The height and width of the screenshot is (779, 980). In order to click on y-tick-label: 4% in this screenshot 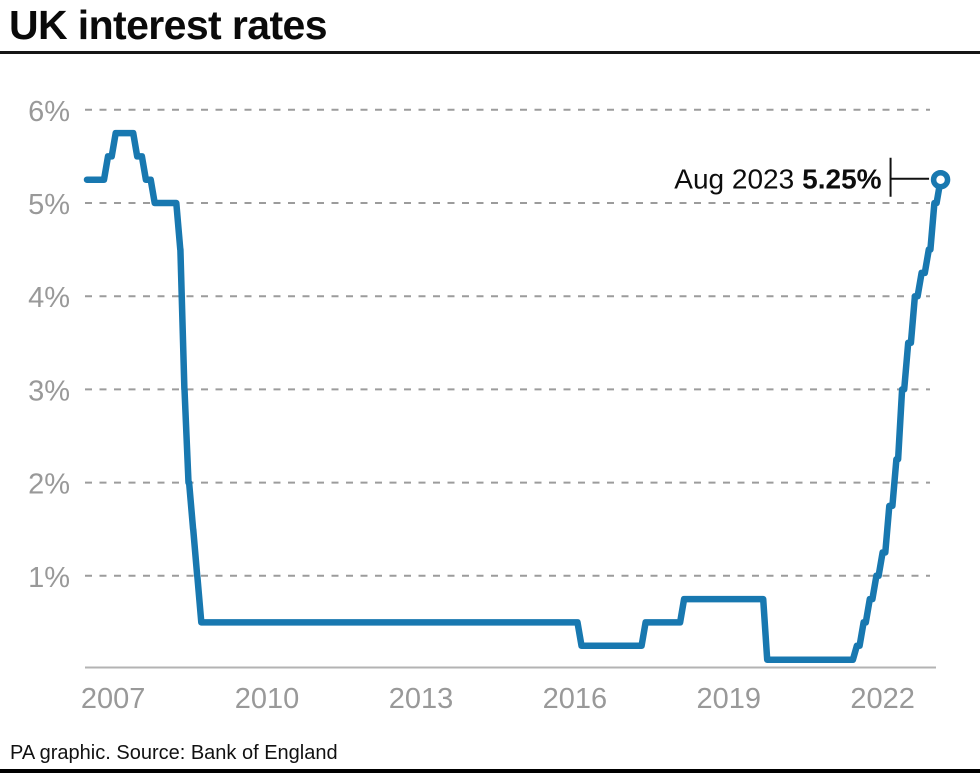, I will do `click(49, 298)`.